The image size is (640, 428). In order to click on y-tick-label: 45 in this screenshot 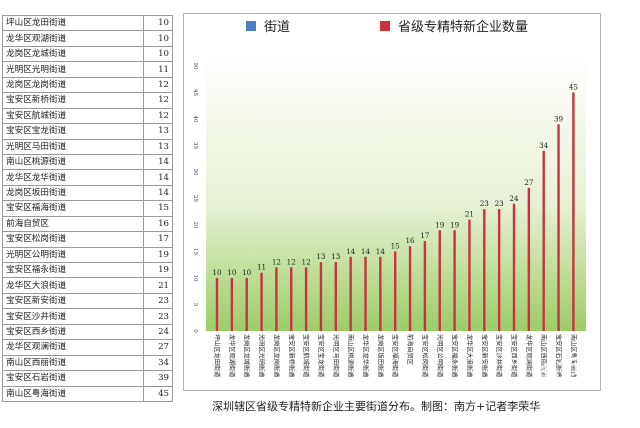, I will do `click(195, 92)`.